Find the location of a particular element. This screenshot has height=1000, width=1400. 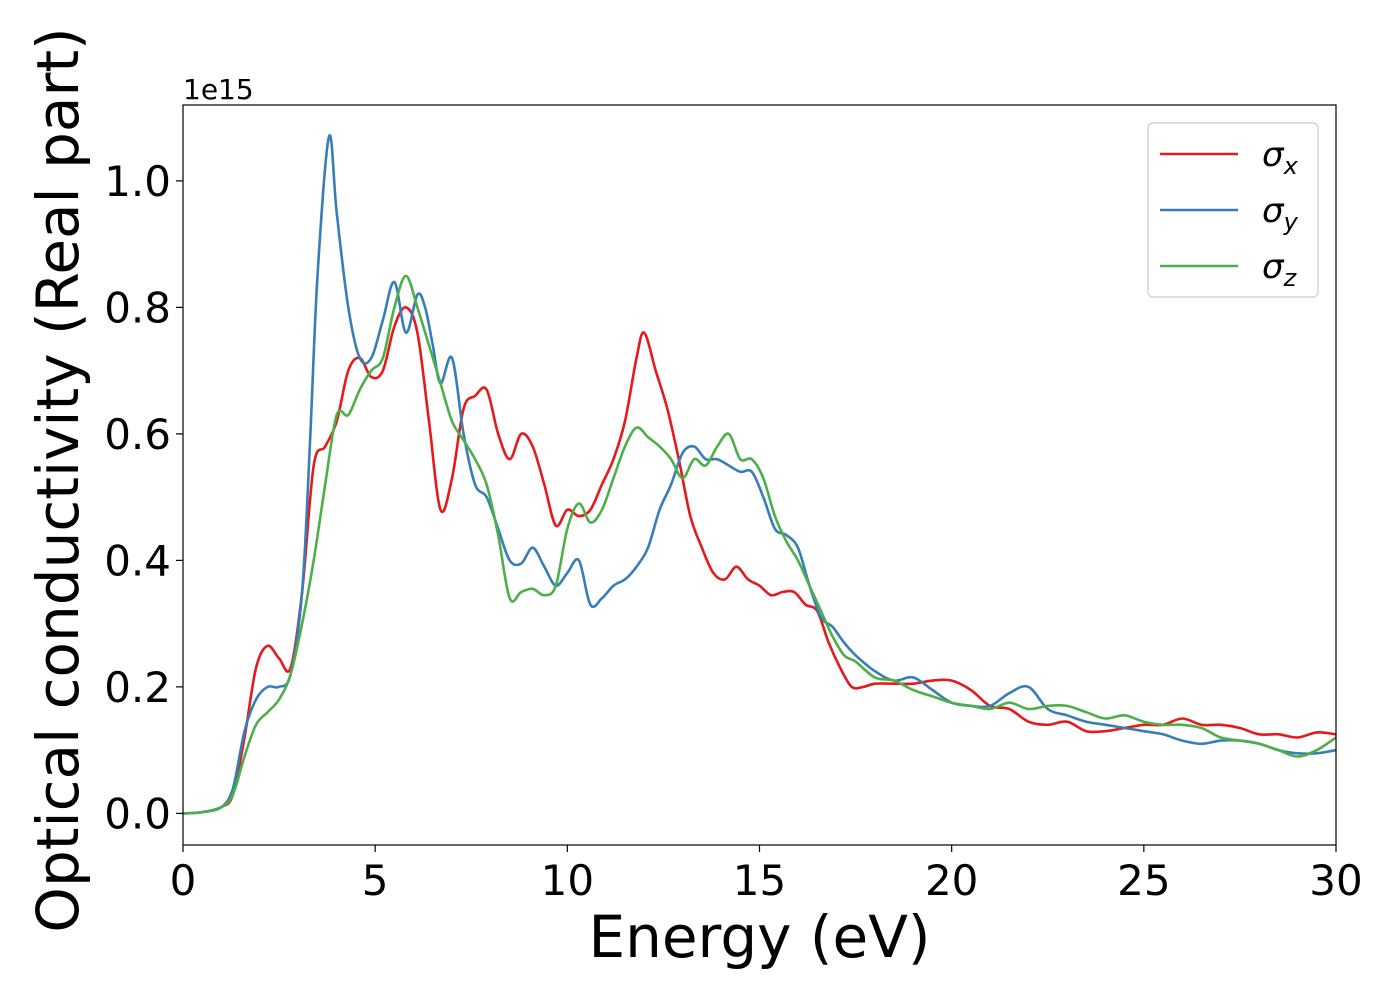

legend: σx σy σz is located at coordinates (1233, 210).